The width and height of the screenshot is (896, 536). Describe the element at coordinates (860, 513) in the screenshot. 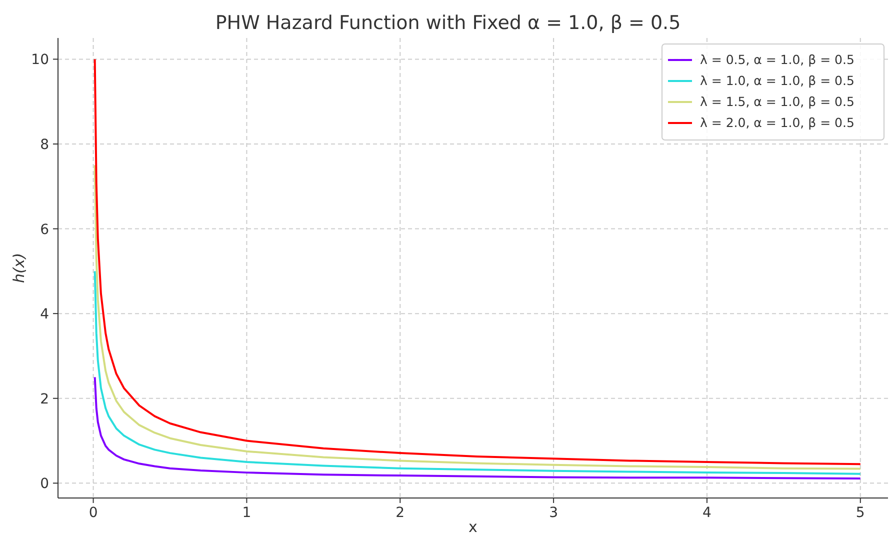

I see `x-tick-label: 5` at that location.